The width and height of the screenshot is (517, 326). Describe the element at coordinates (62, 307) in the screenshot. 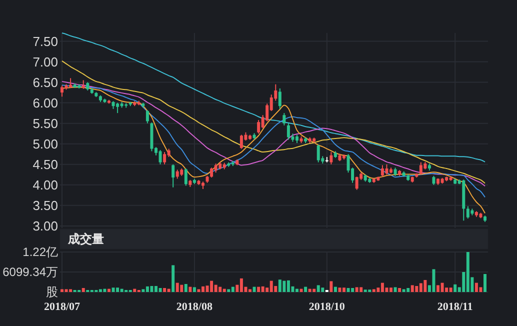

I see `x-tick-label: 2018/07` at that location.